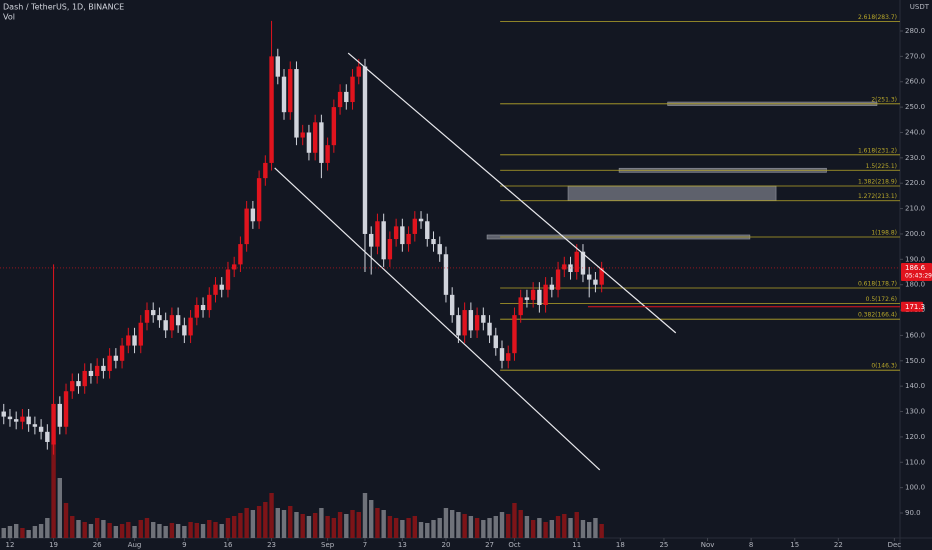 This screenshot has height=550, width=932. I want to click on x-tick-label: 7, so click(365, 545).